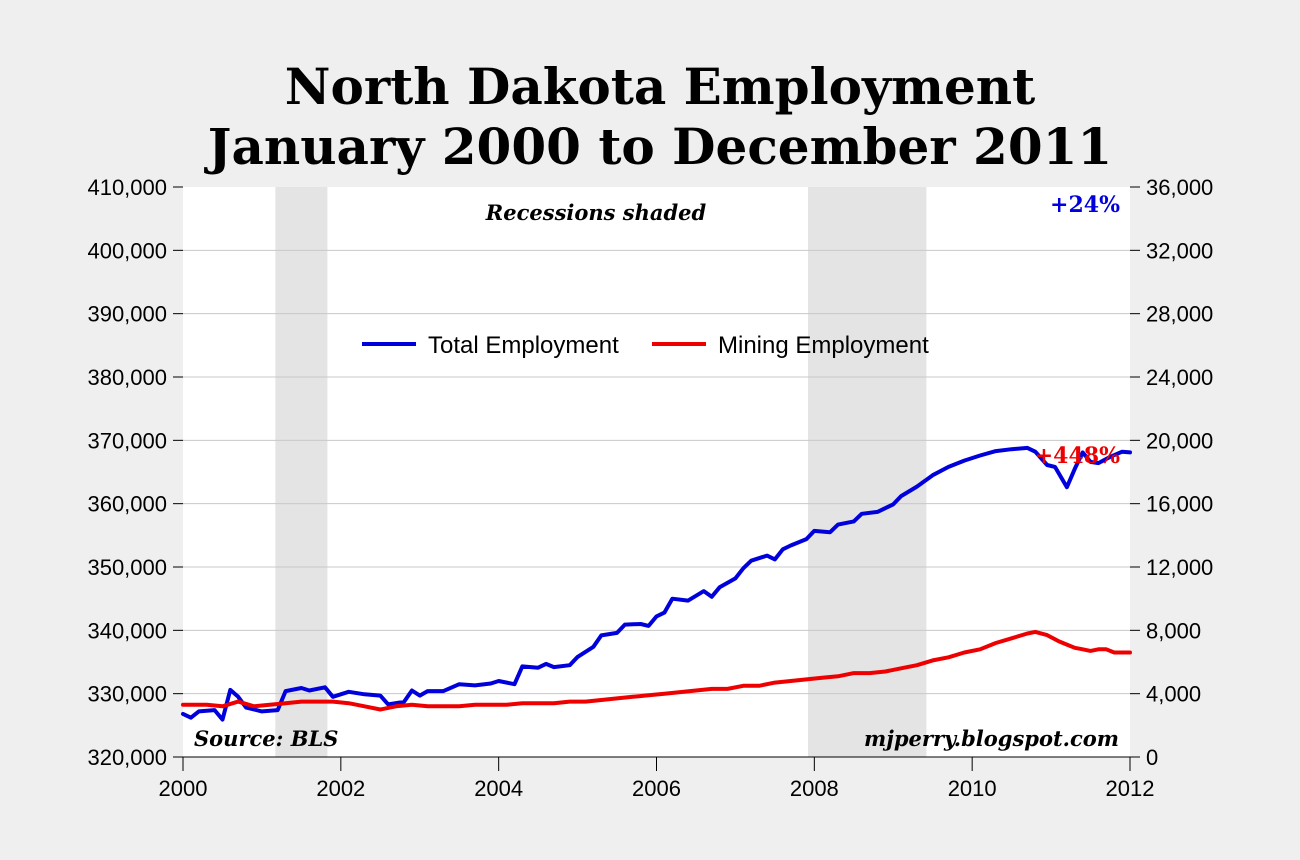 The width and height of the screenshot is (1300, 860). I want to click on total-end-label: +24%, so click(1085, 205).